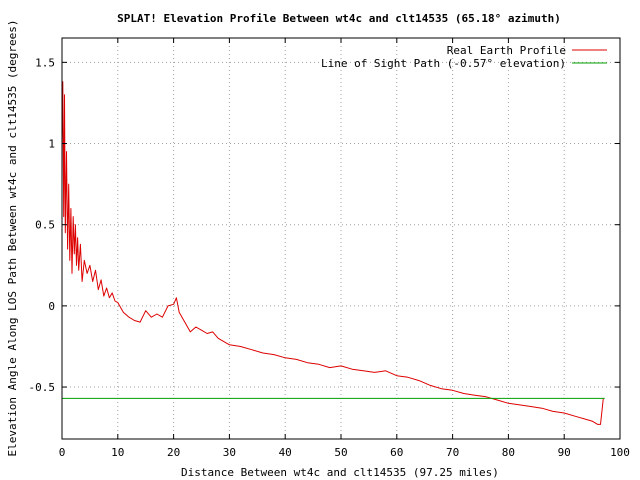 The width and height of the screenshot is (640, 480). Describe the element at coordinates (620, 452) in the screenshot. I see `x-tick-label: 100` at that location.